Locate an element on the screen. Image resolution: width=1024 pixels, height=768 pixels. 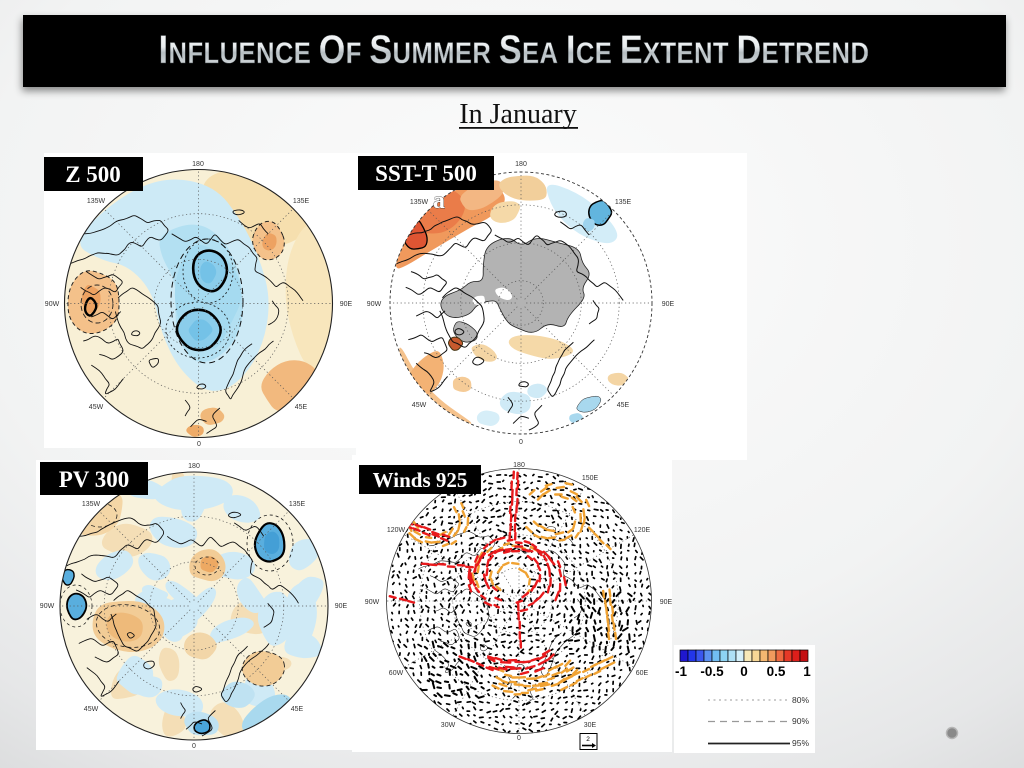
svg-text: -0.5 is located at coordinates (712, 671).